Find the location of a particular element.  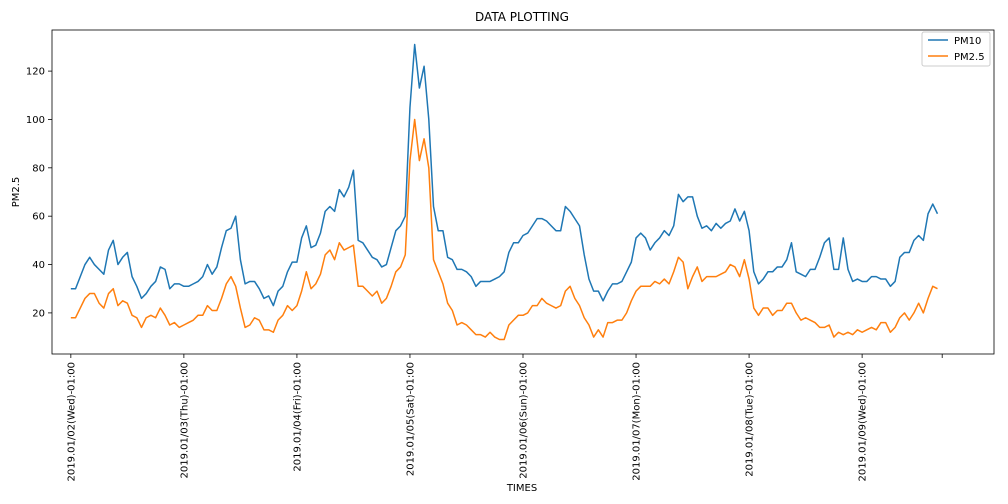

y-tick-label: 80 is located at coordinates (38, 168).